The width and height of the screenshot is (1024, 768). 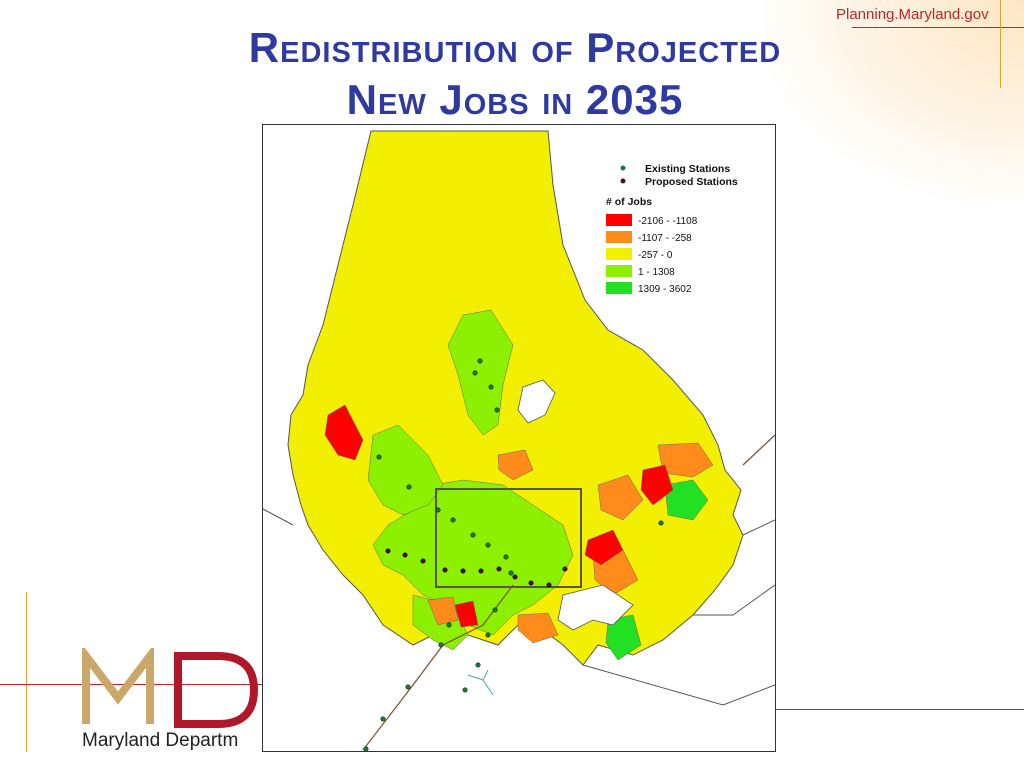 I want to click on title-line-2: New Jobs in 2035, so click(x=515, y=99).